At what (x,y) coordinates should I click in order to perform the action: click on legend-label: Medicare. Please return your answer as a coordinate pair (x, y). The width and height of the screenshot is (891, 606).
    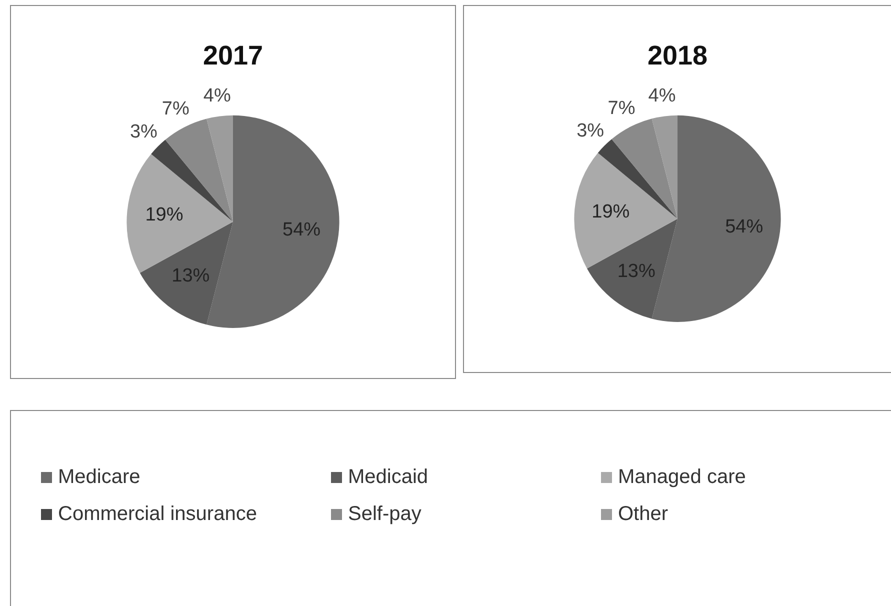
    Looking at the image, I should click on (99, 477).